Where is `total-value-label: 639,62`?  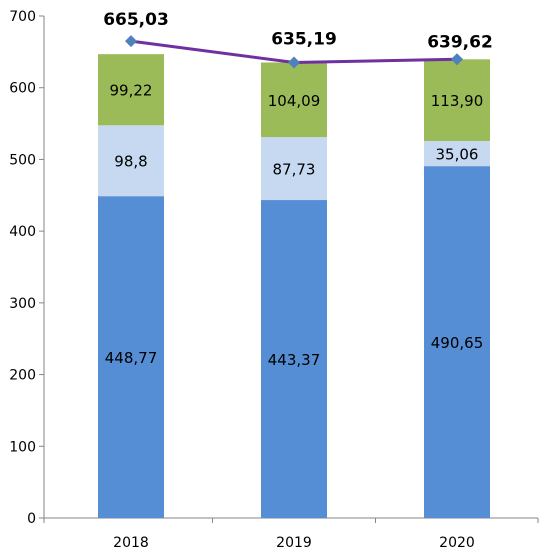 total-value-label: 639,62 is located at coordinates (460, 42).